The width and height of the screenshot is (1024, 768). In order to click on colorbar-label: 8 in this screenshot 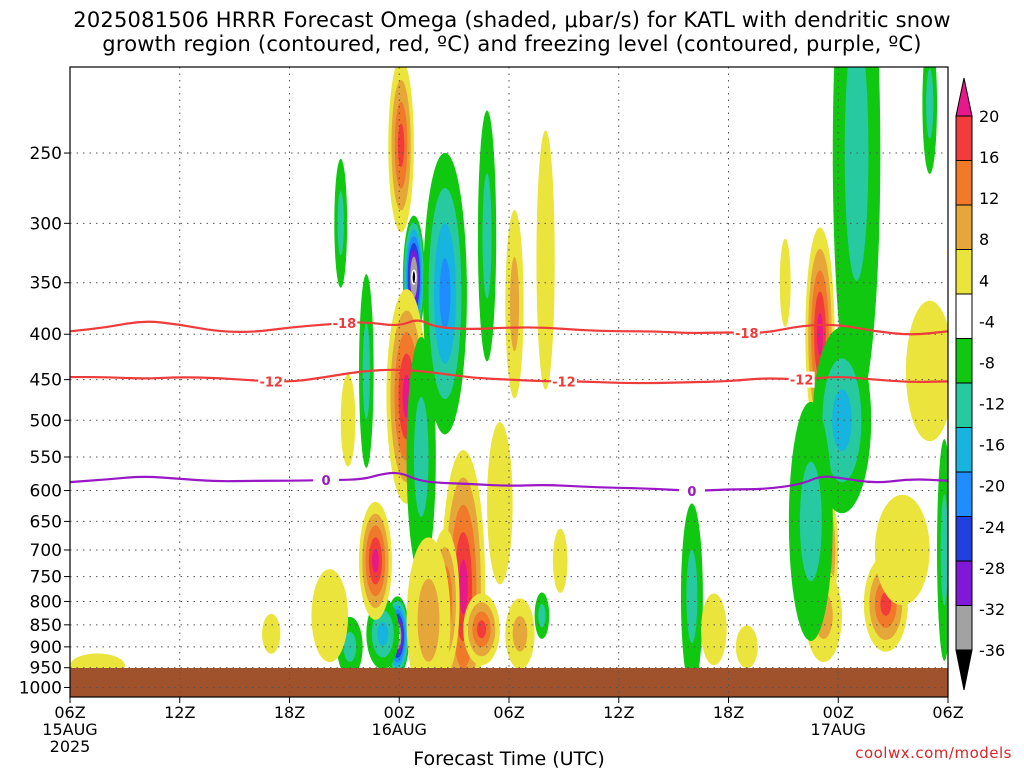, I will do `click(984, 239)`.